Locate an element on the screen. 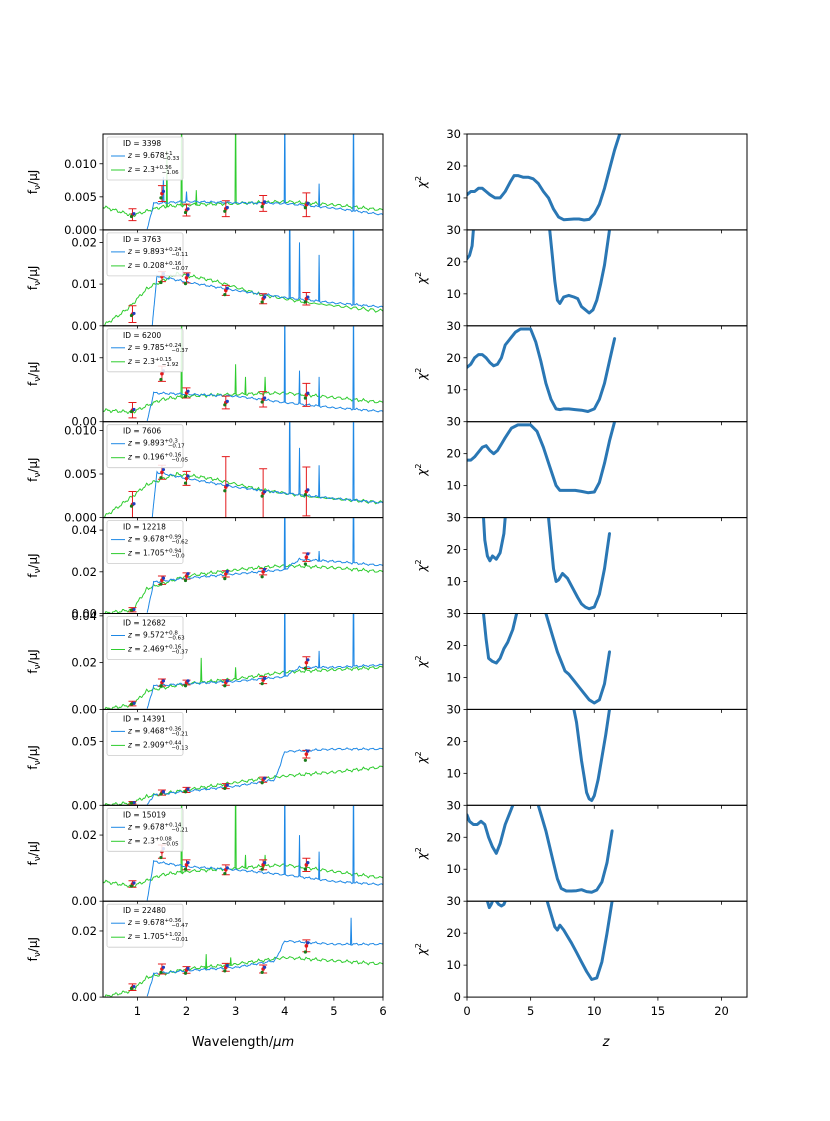  legend-id: ID = 3763 is located at coordinates (142, 239).